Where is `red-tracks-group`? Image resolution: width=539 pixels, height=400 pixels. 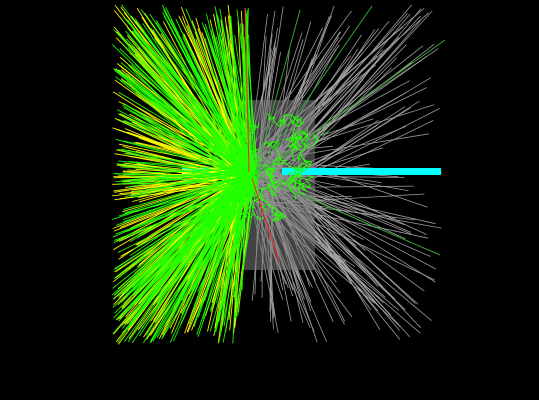
red-tracks-group is located at coordinates (262, 135).